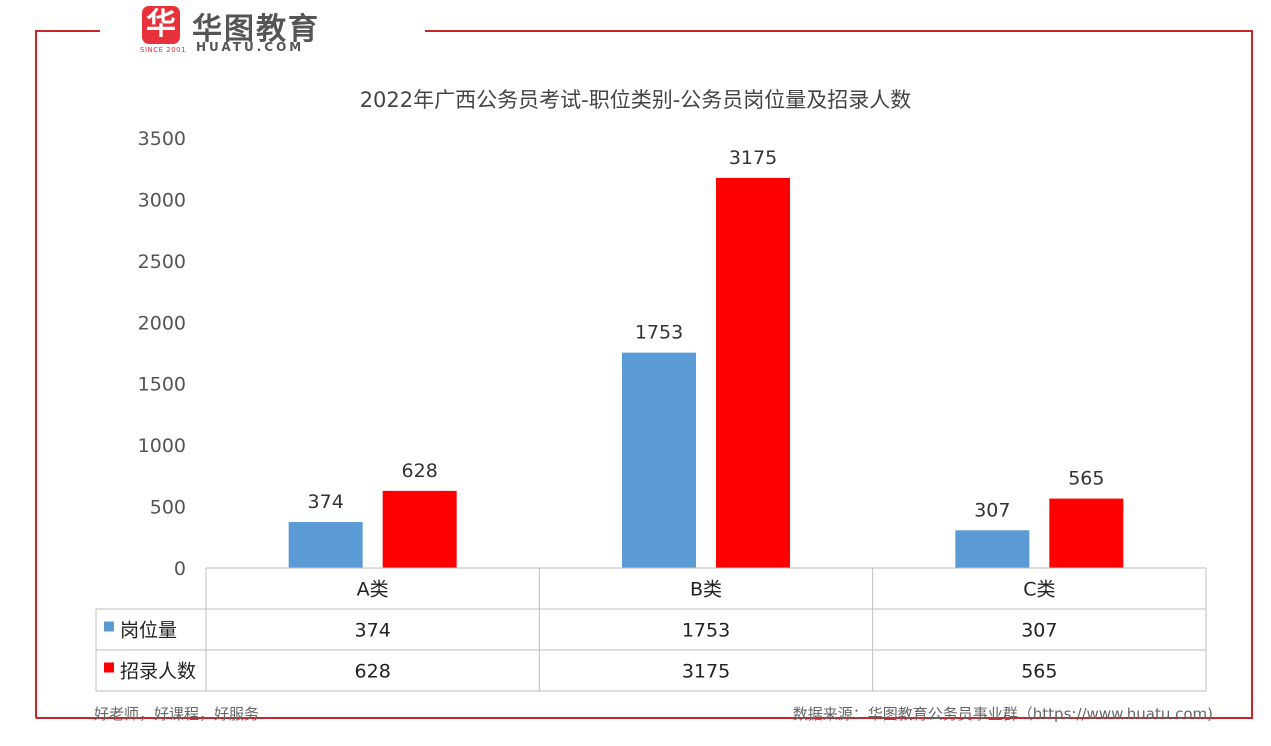 Image resolution: width=1271 pixels, height=746 pixels. I want to click on y-tick-label-6: 3000, so click(162, 200).